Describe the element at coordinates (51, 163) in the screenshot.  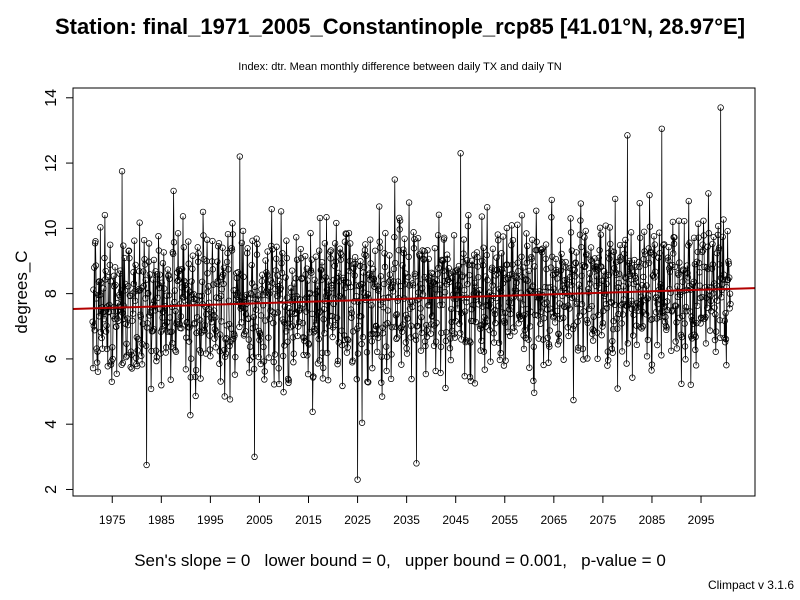
I see `y-tick-label: 12` at that location.